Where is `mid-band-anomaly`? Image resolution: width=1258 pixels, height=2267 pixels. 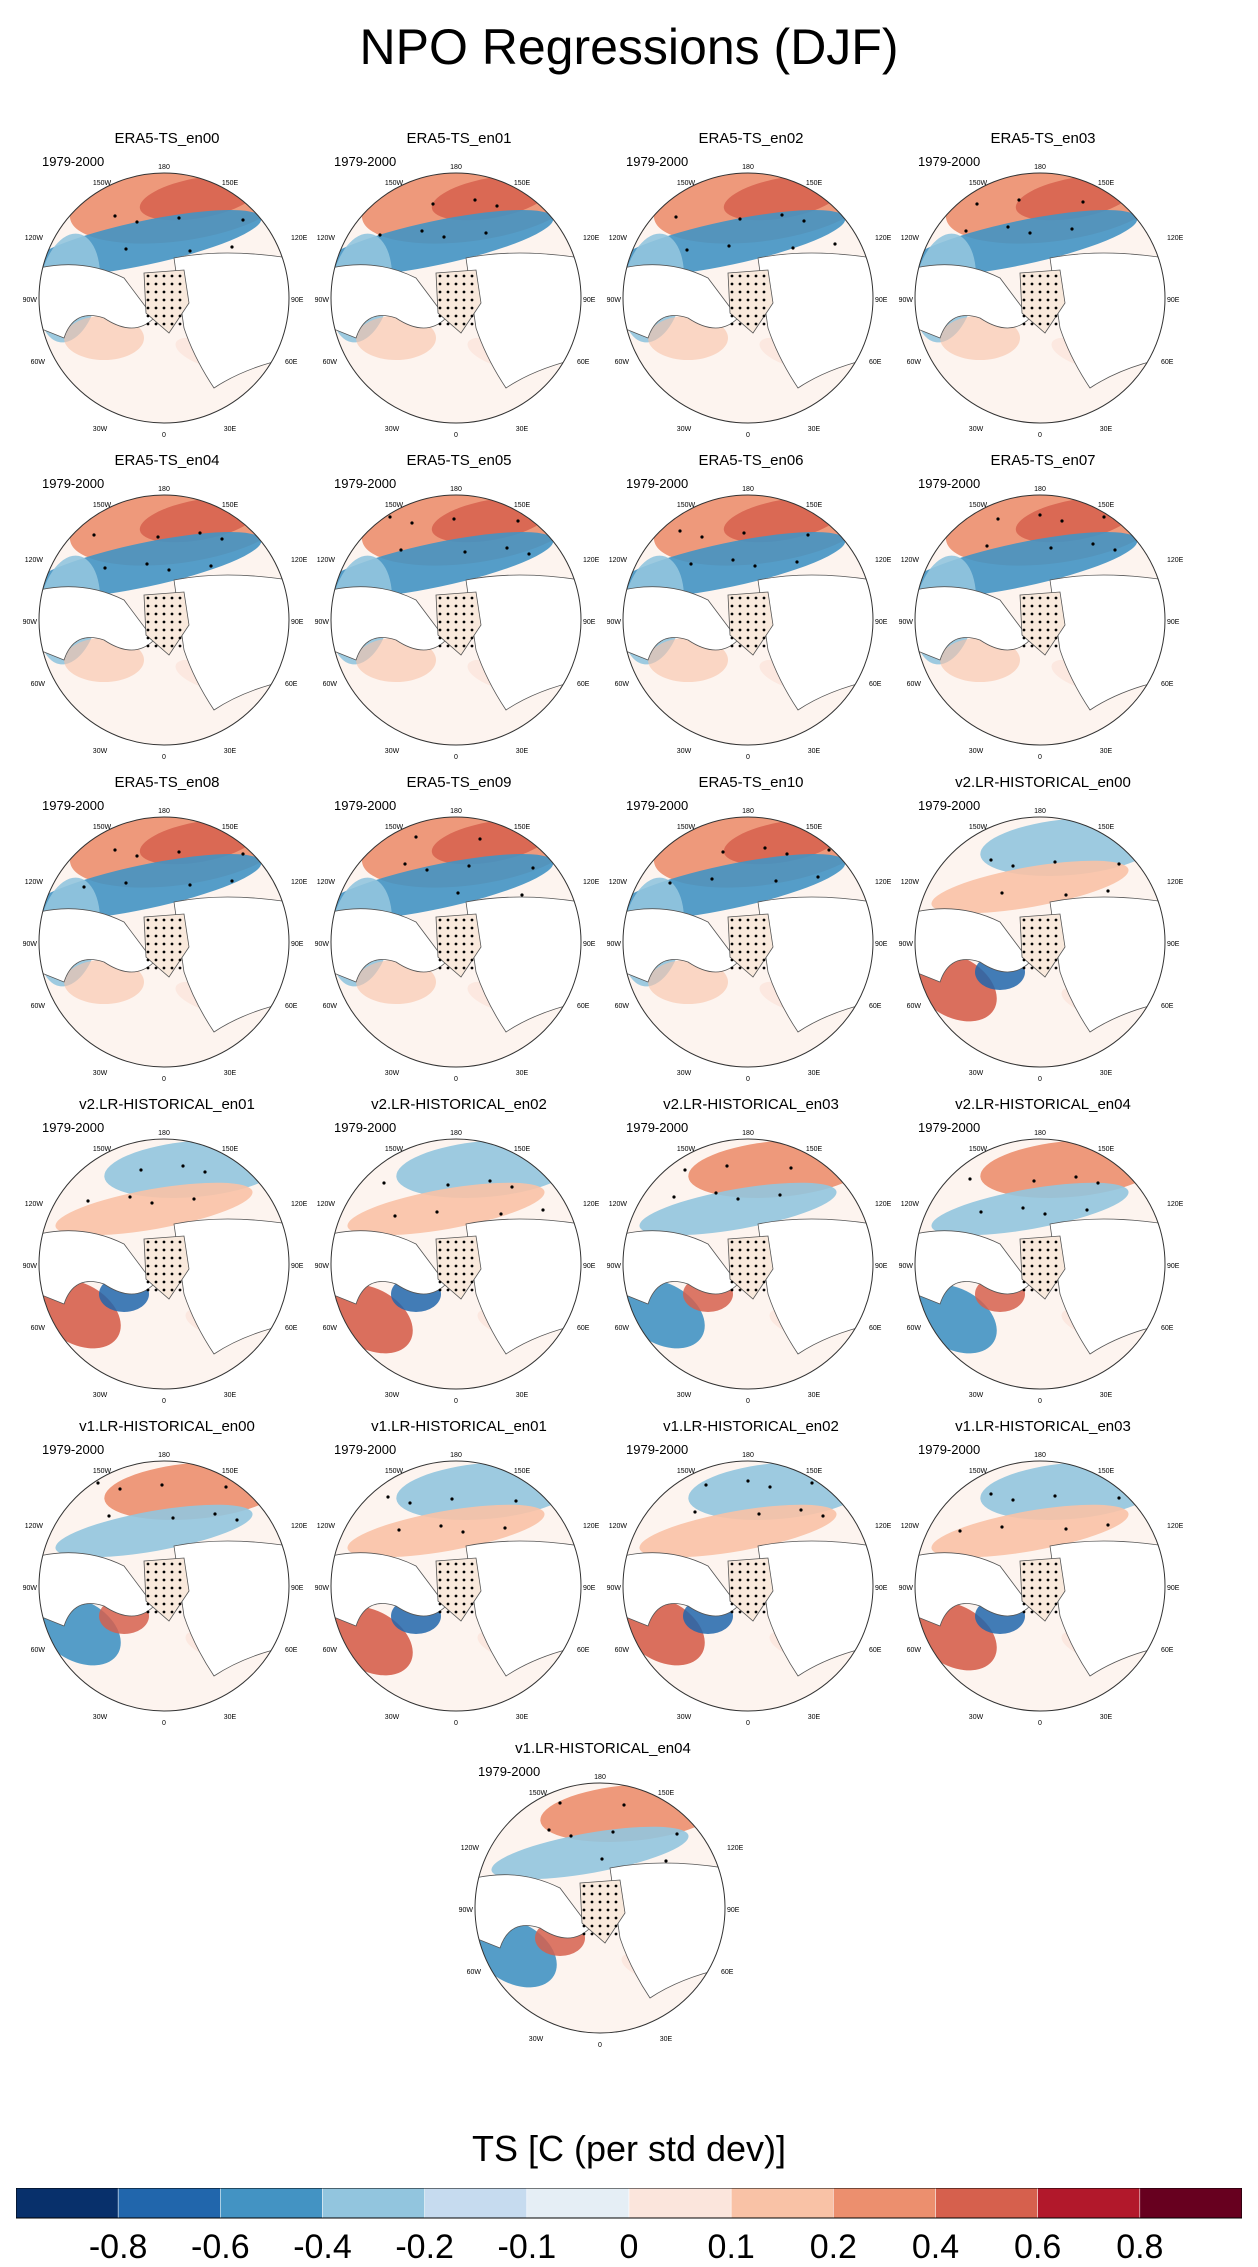
mid-band-anomaly is located at coordinates (1030, 887).